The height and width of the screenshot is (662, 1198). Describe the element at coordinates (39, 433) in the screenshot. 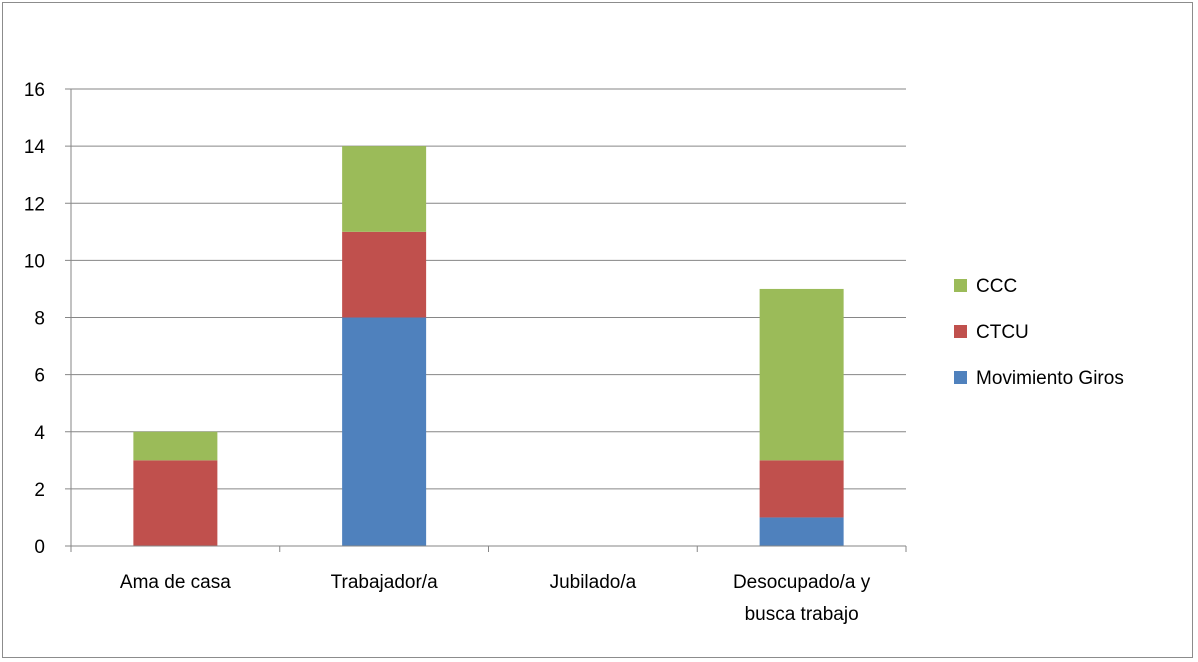

I see `y-tick-label: 4` at that location.